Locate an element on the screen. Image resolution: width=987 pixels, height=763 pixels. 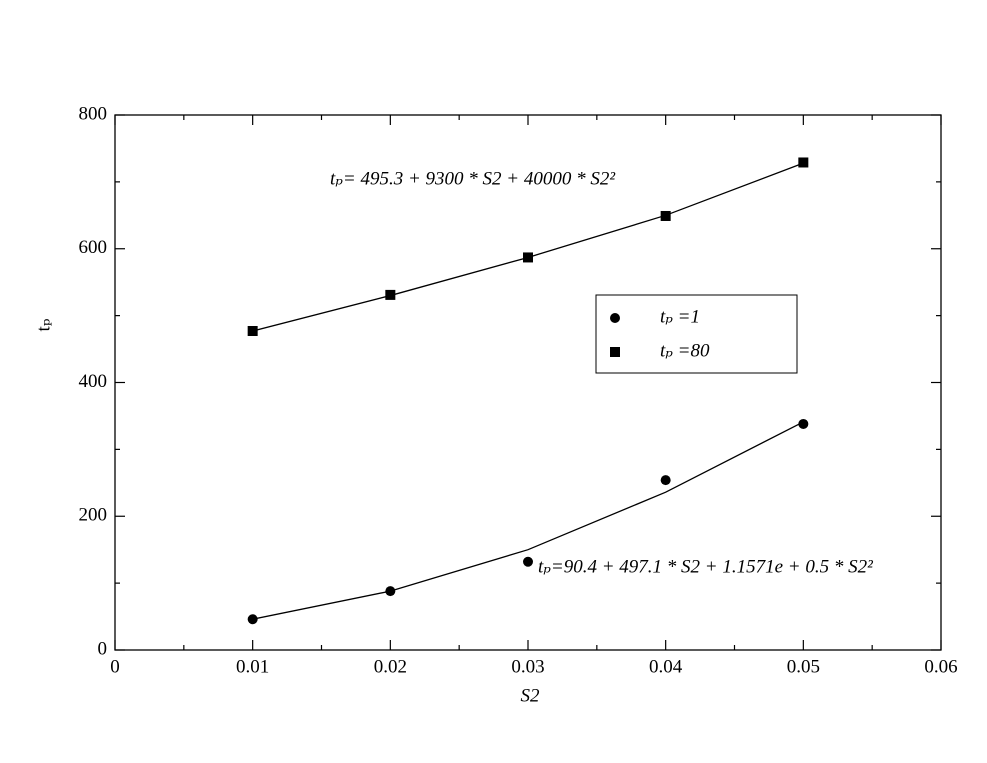
y-tick-label: 800 is located at coordinates (93, 113).